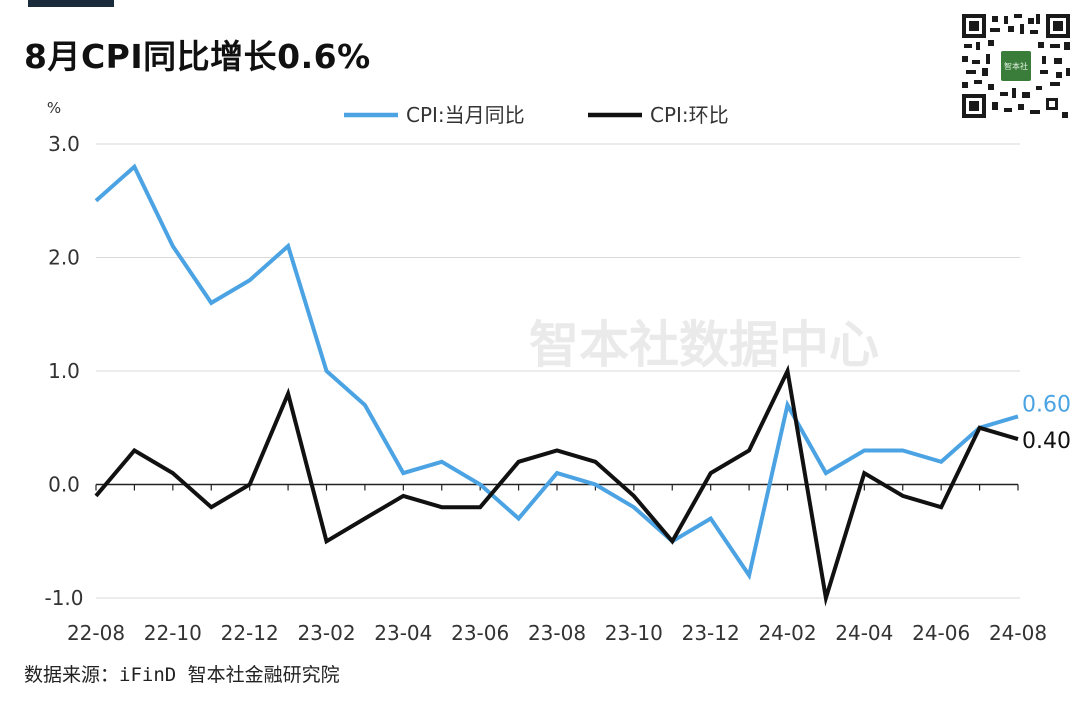  I want to click on x-tick-label: 23-08, so click(557, 633).